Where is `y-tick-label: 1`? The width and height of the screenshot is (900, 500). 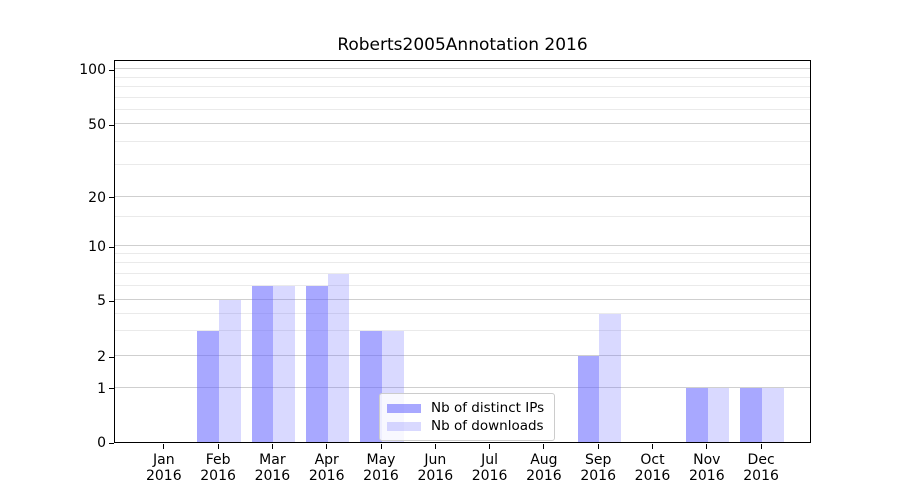
y-tick-label: 1 is located at coordinates (101, 388).